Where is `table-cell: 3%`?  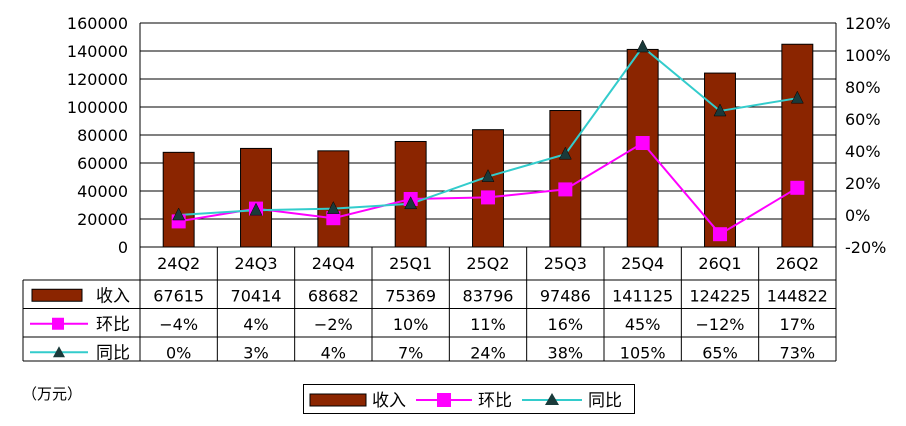
table-cell: 3% is located at coordinates (255, 352).